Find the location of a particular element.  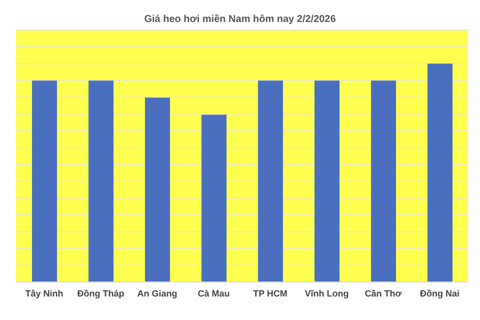

x-tick-label: Đồng Nai is located at coordinates (440, 293).